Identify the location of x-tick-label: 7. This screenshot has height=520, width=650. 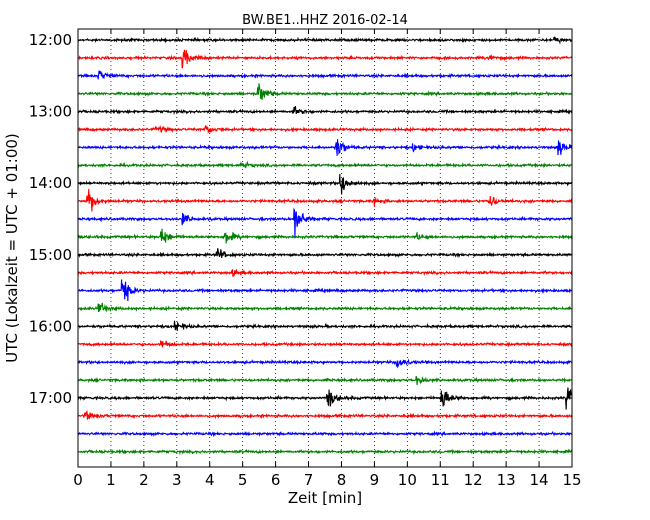
(309, 480).